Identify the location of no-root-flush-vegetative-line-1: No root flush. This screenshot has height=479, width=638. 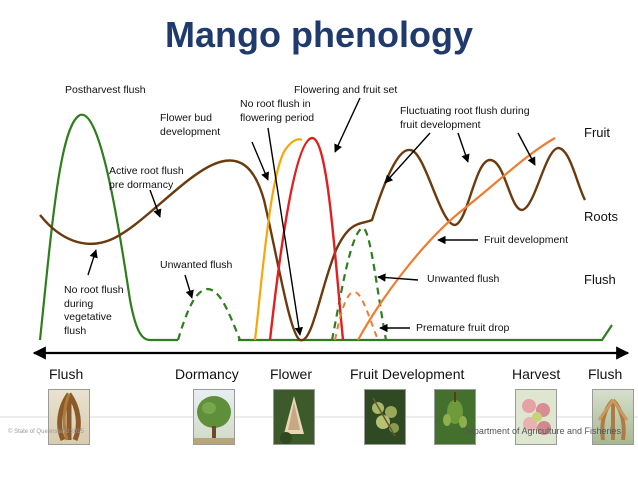
(94, 290).